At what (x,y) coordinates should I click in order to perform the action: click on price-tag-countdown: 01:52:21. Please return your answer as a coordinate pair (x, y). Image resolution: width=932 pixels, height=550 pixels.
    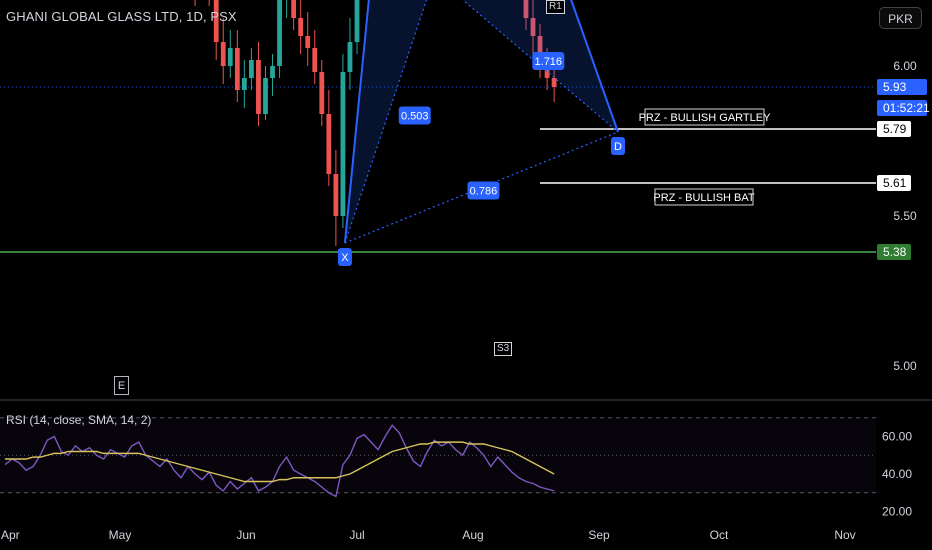
    Looking at the image, I should click on (903, 108).